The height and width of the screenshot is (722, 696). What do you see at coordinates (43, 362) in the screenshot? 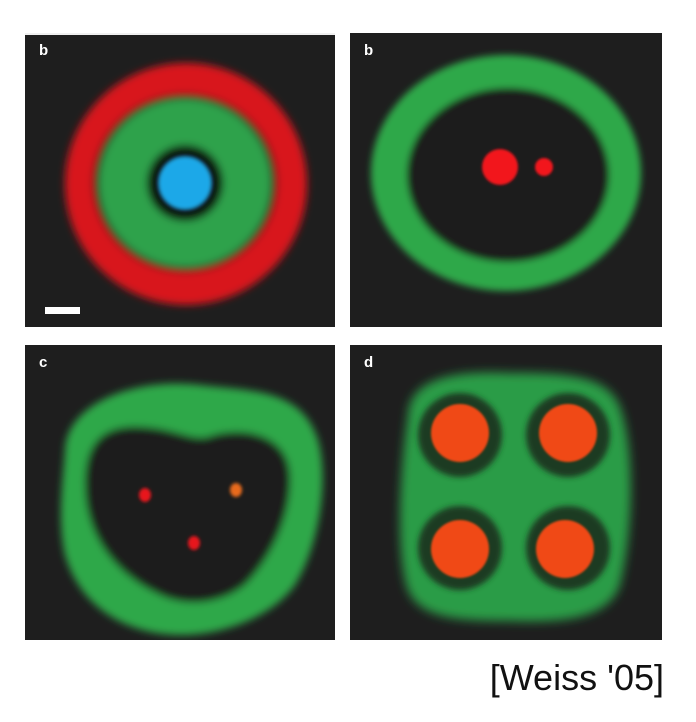
I see `panel-label: c` at bounding box center [43, 362].